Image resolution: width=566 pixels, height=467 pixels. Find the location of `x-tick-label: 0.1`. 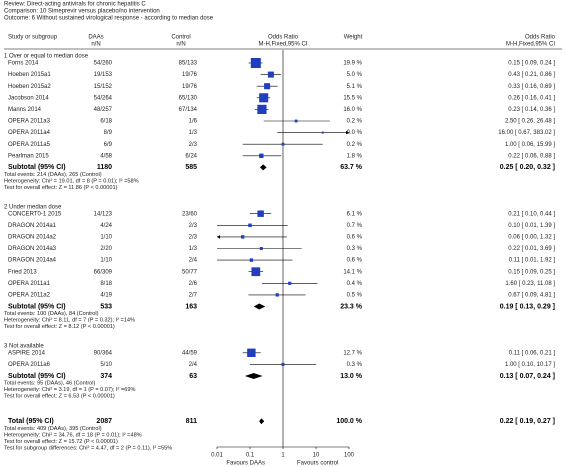

x-tick-label: 0.1 is located at coordinates (250, 456).